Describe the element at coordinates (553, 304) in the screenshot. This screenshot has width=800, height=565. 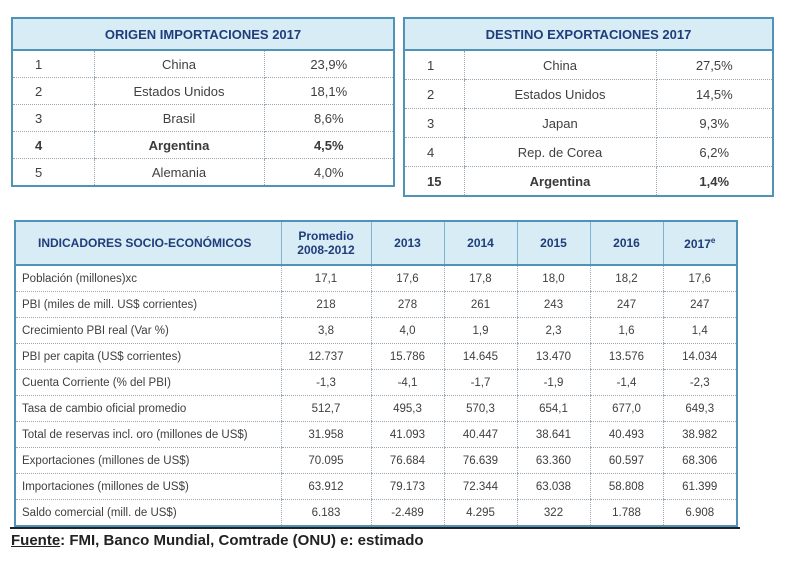
I see `indicator-value: 243` at that location.